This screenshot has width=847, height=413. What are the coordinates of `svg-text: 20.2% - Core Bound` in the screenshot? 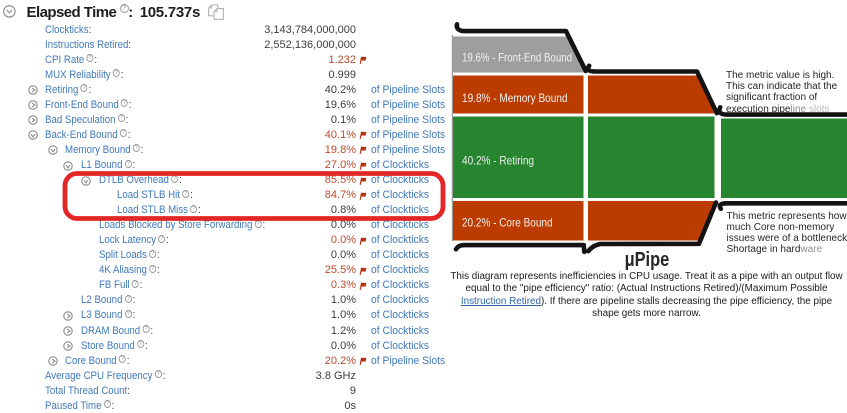 It's located at (507, 223).